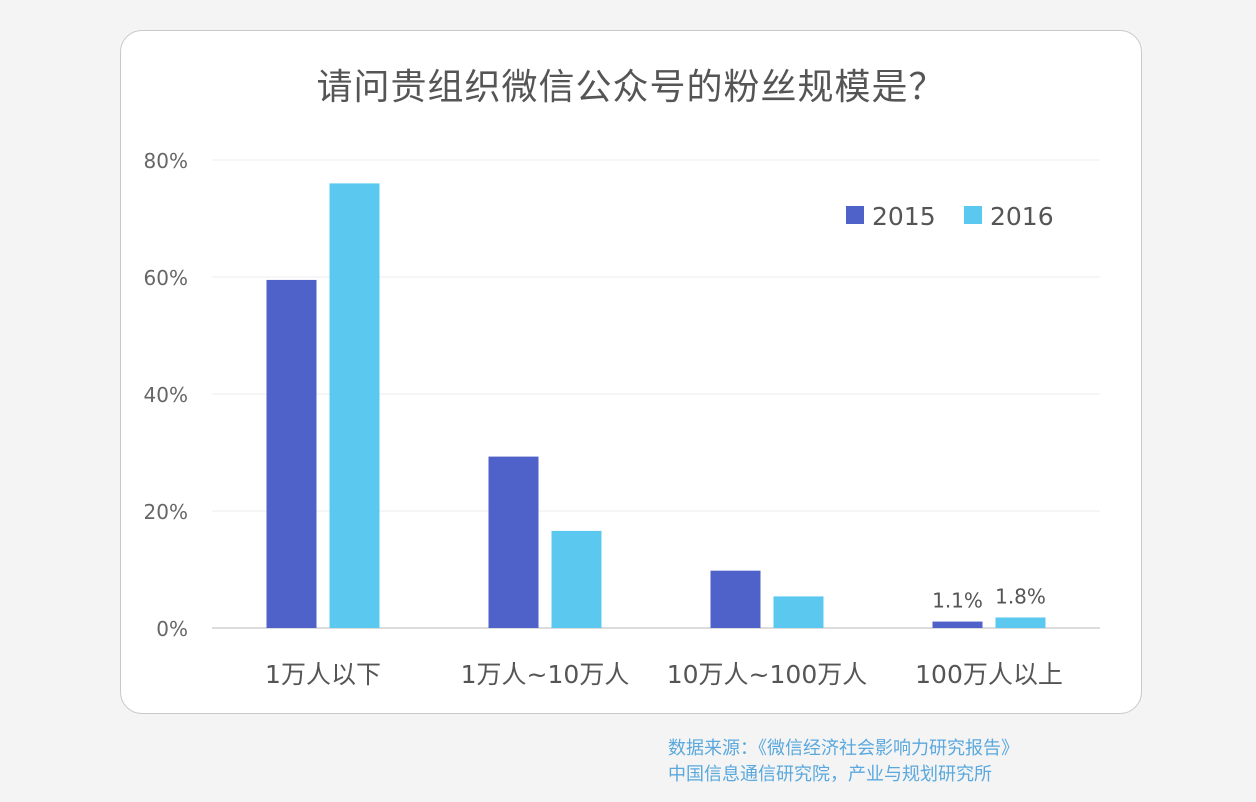 This screenshot has width=1256, height=802. I want to click on y-tick-label: 20%, so click(166, 512).